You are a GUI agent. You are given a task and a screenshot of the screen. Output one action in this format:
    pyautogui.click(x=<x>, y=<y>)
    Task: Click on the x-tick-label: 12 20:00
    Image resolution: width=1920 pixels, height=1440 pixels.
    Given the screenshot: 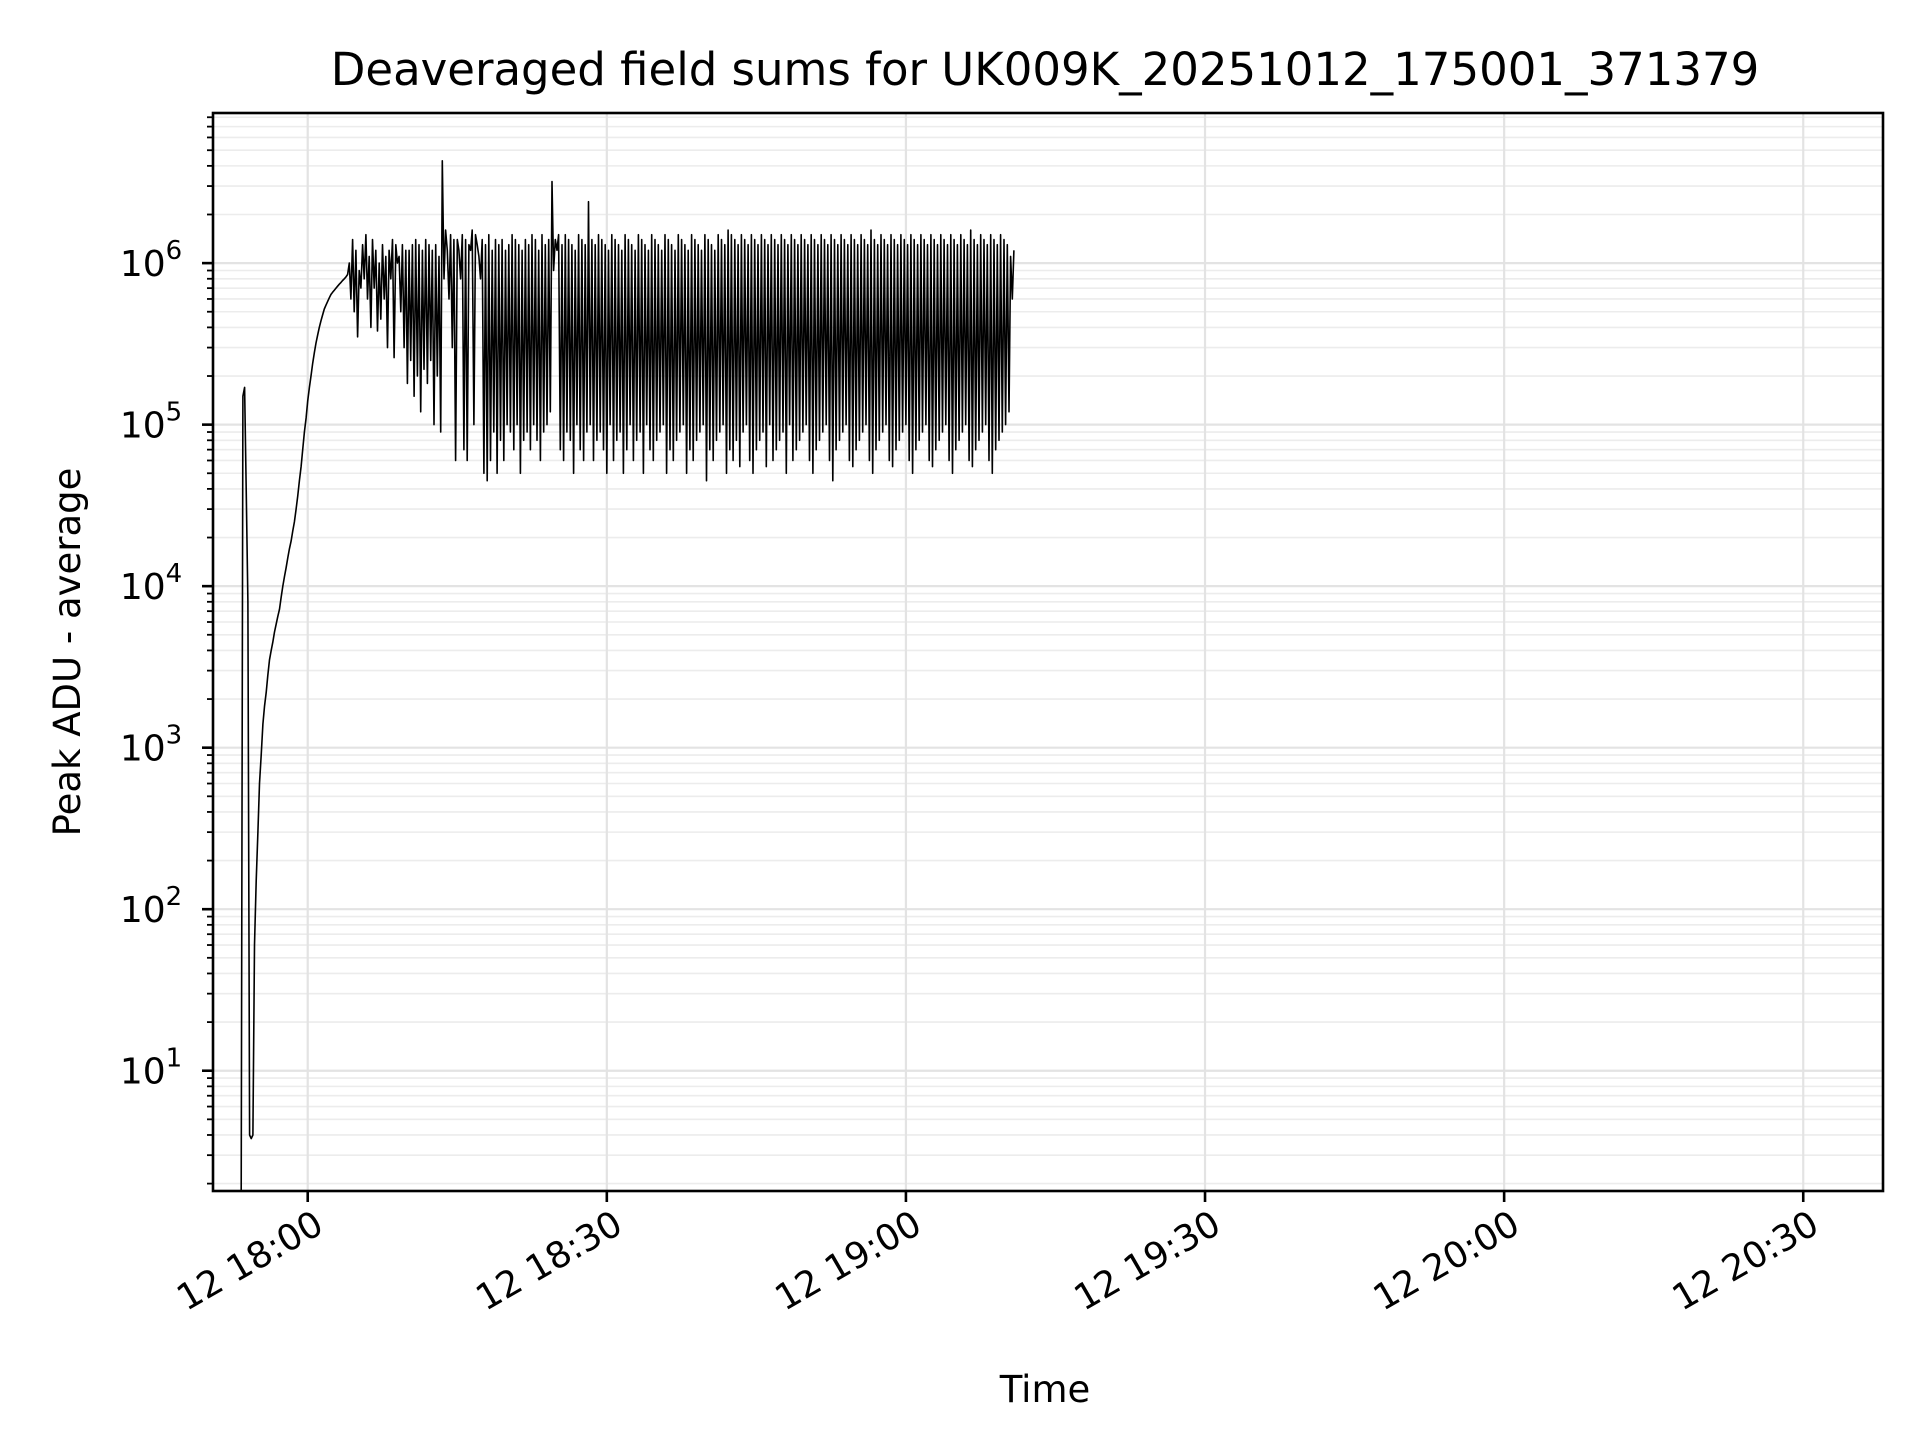 What is the action you would take?
    pyautogui.click(x=1447, y=1261)
    